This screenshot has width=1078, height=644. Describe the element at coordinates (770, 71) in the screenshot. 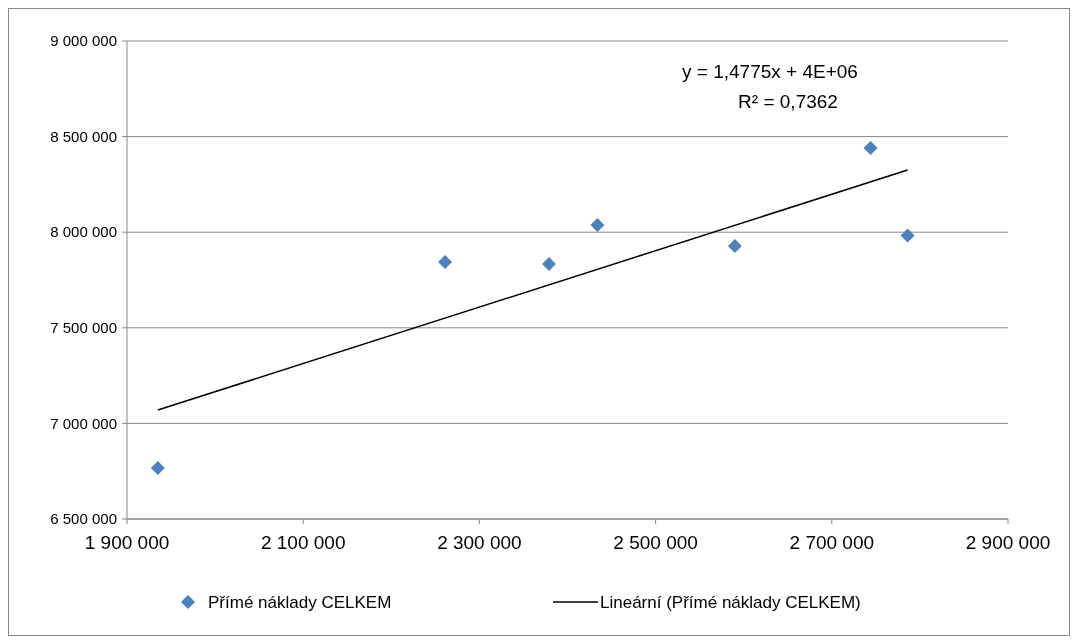

I see `annotation: y = 1,4775x + 4E+06` at that location.